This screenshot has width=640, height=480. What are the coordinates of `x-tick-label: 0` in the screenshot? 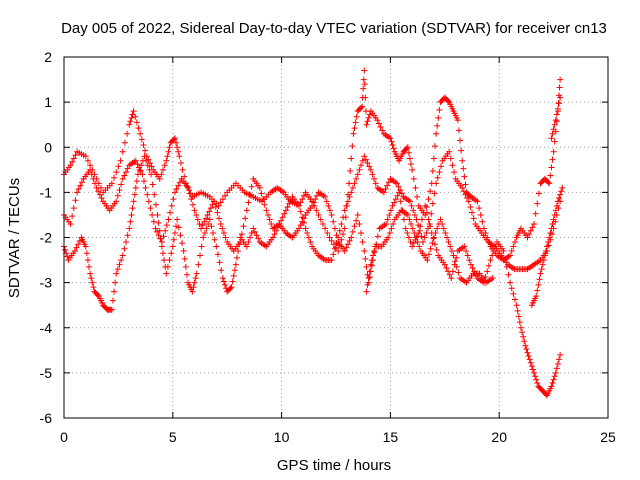 It's located at (64, 437).